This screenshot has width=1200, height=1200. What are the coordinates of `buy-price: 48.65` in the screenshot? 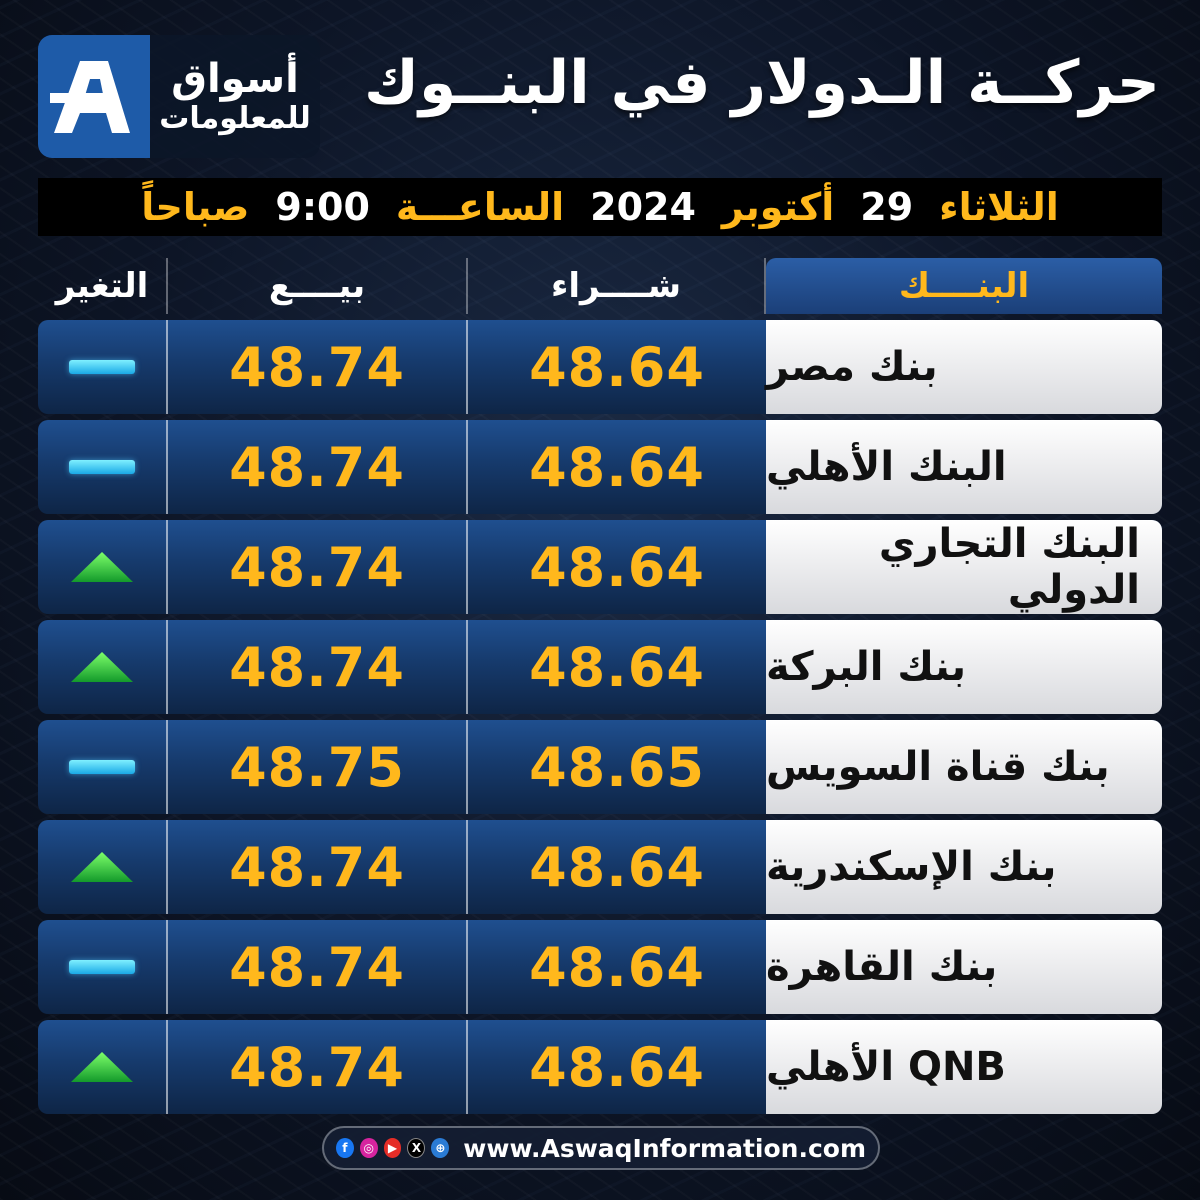 It's located at (617, 767).